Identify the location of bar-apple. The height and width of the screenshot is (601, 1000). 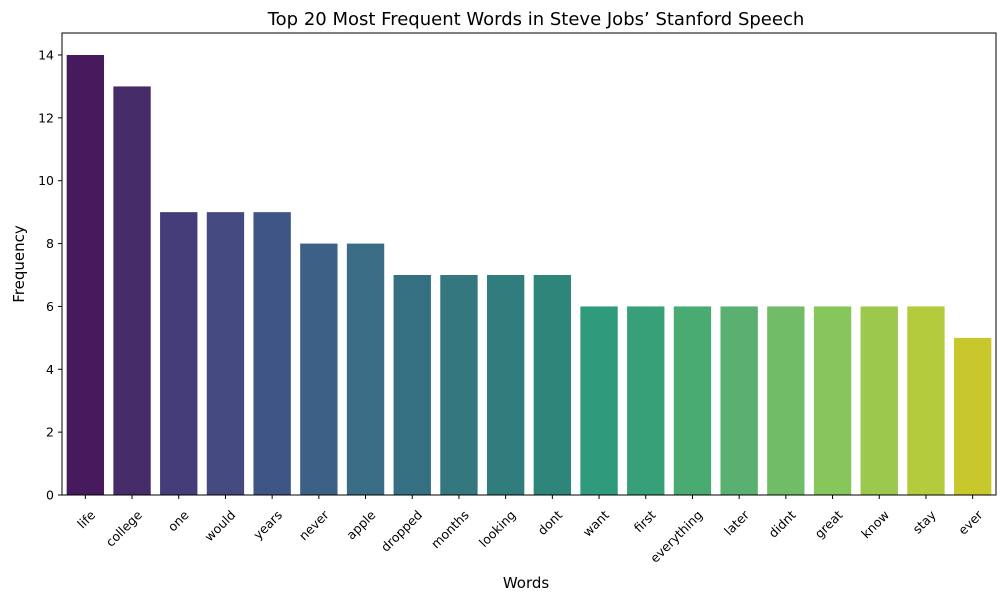
(365, 369).